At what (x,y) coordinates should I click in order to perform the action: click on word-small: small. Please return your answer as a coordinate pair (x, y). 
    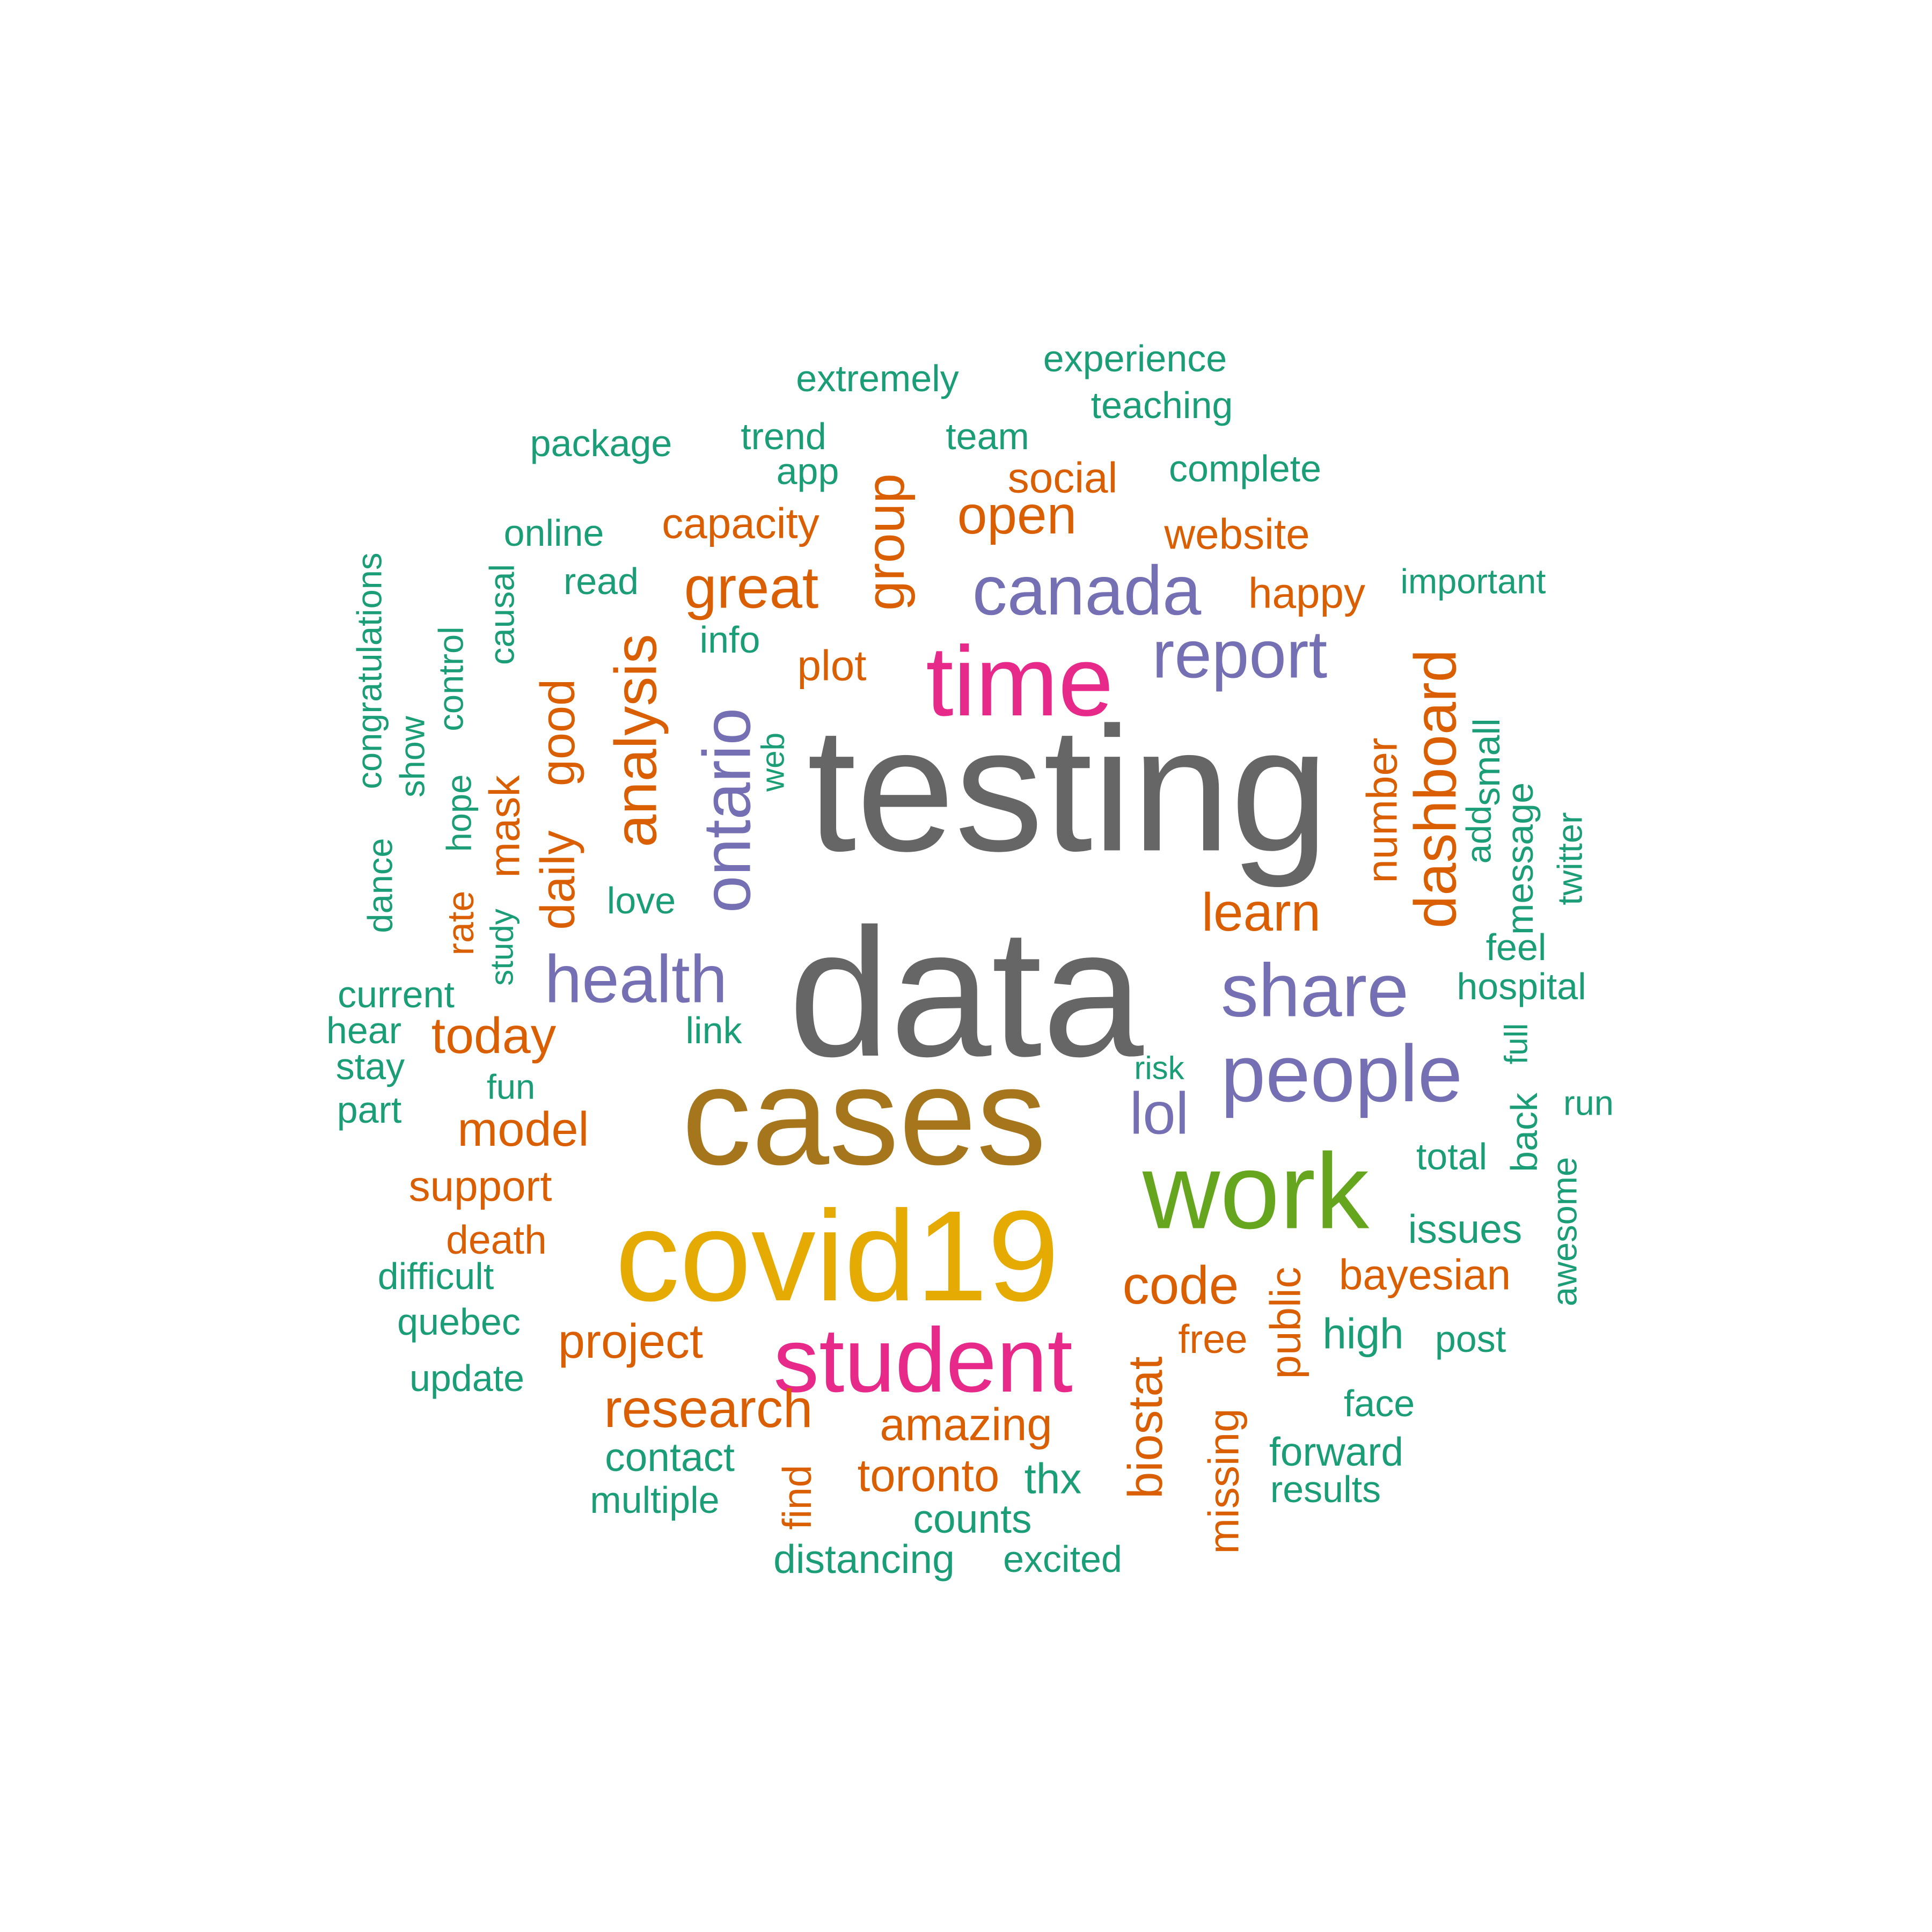
    Looking at the image, I should click on (1486, 762).